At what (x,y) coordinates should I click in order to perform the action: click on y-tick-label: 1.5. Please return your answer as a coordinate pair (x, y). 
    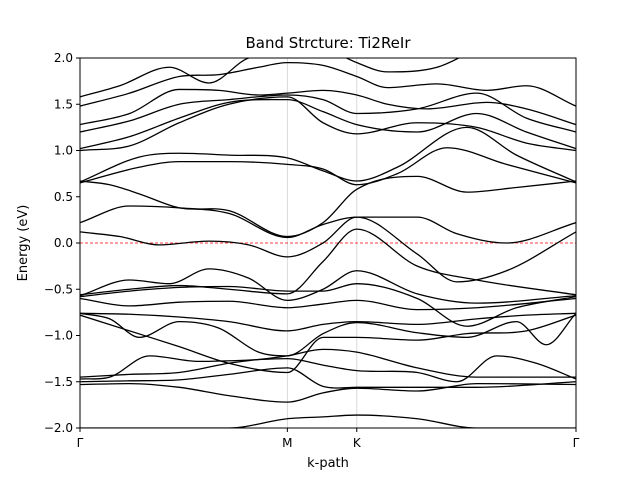
    Looking at the image, I should click on (63, 104).